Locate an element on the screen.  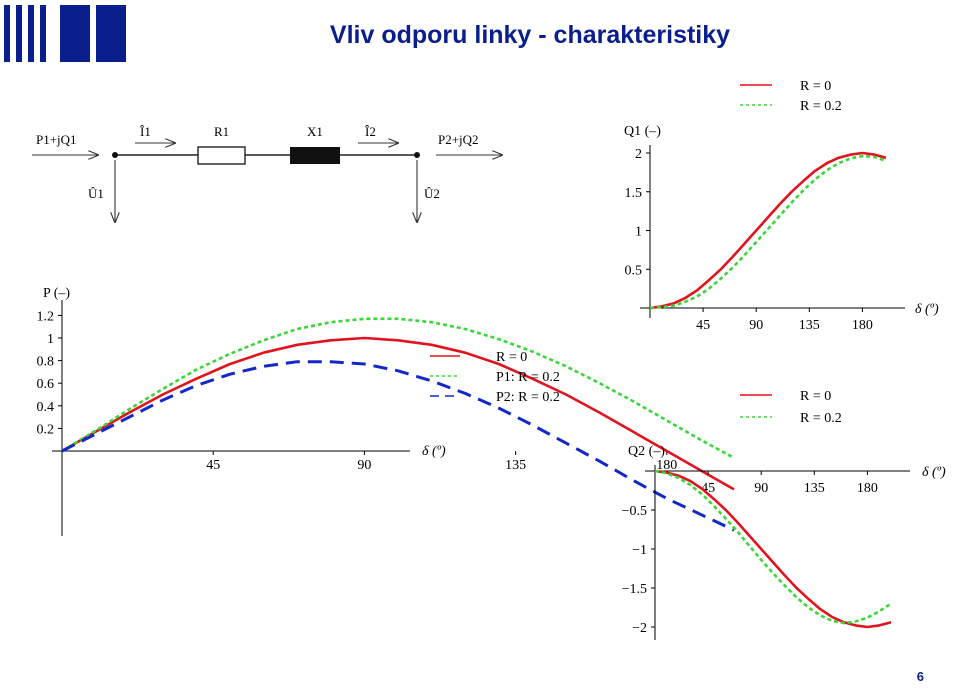
legend-label-3: P2: R = 0.2 is located at coordinates (528, 397).